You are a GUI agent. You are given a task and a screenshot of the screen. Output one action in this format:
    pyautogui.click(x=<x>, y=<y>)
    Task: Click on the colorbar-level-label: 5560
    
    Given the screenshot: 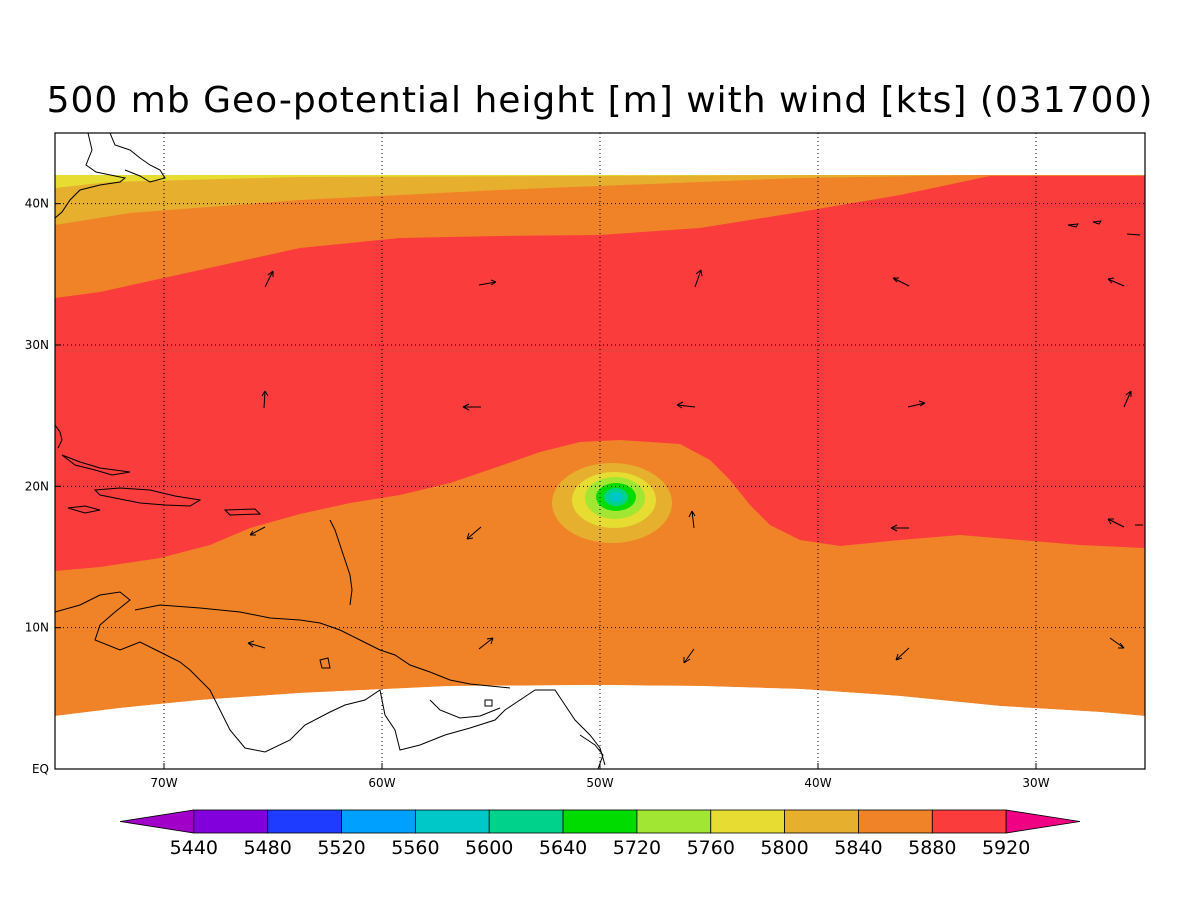 What is the action you would take?
    pyautogui.click(x=415, y=848)
    